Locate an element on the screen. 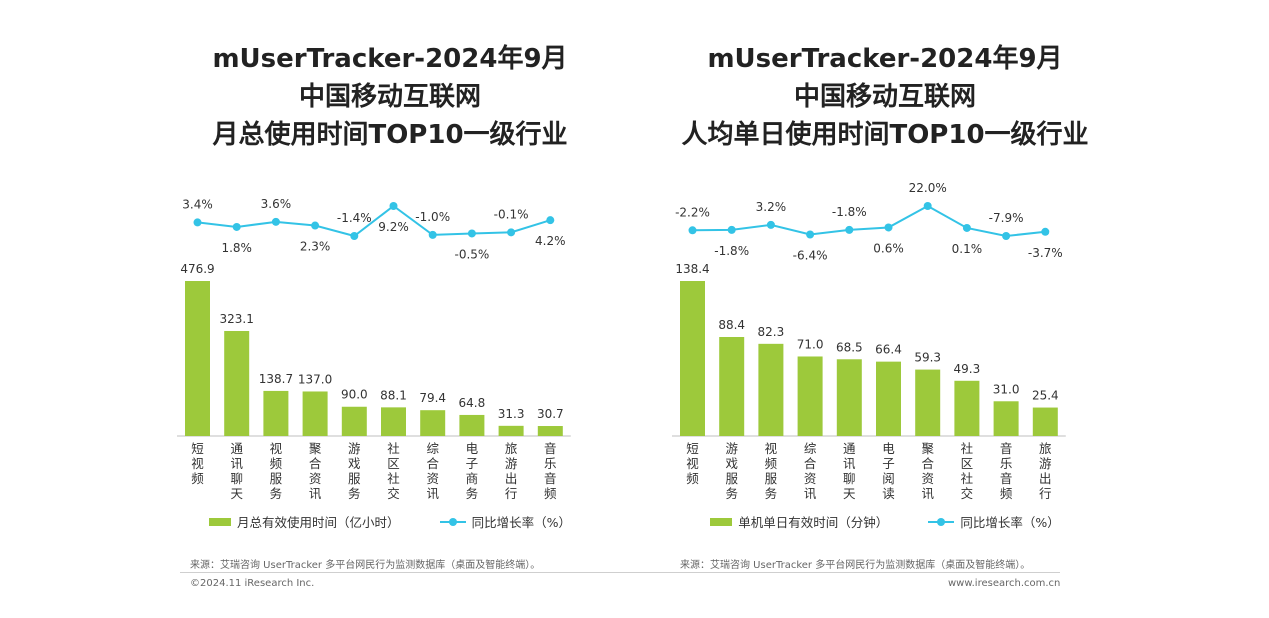  title-line-1: mUserTracker-2024年9月 is located at coordinates (390, 59).